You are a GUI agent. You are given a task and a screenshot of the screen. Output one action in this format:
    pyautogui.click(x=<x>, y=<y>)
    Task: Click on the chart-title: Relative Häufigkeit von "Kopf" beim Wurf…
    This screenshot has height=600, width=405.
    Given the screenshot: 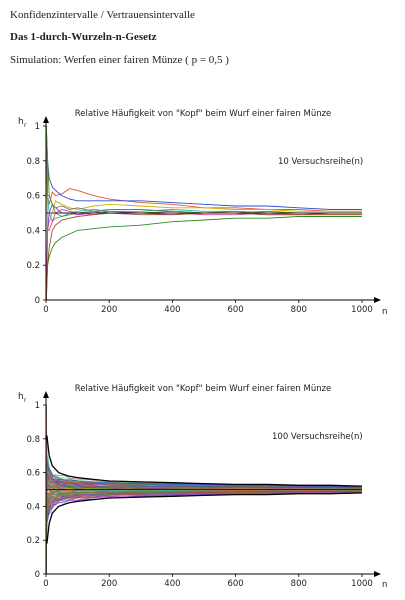 What is the action you would take?
    pyautogui.click(x=203, y=114)
    